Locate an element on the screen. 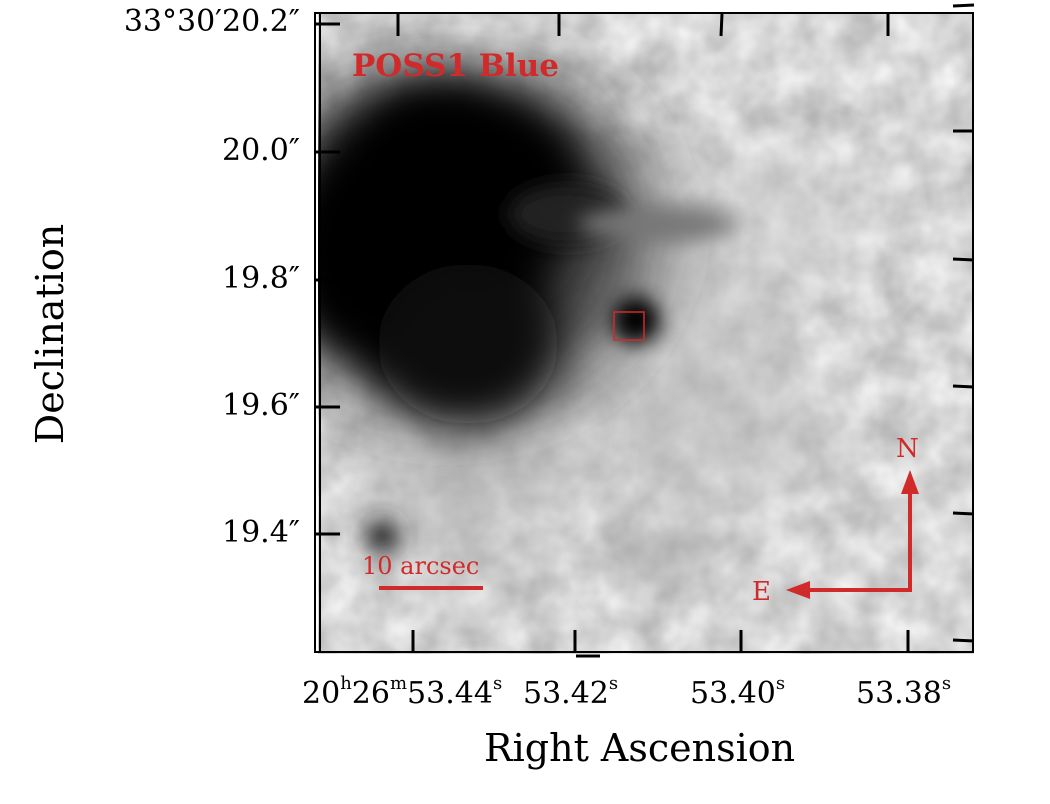 Image resolution: width=1050 pixels, height=804 pixels. ra-tick-label: 53.40s is located at coordinates (738, 692).